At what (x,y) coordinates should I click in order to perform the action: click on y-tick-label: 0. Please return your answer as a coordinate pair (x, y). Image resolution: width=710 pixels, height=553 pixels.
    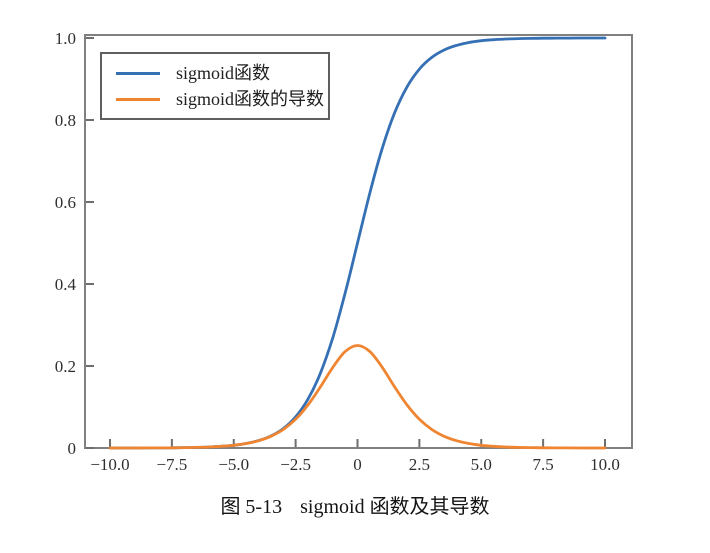
    Looking at the image, I should click on (72, 448).